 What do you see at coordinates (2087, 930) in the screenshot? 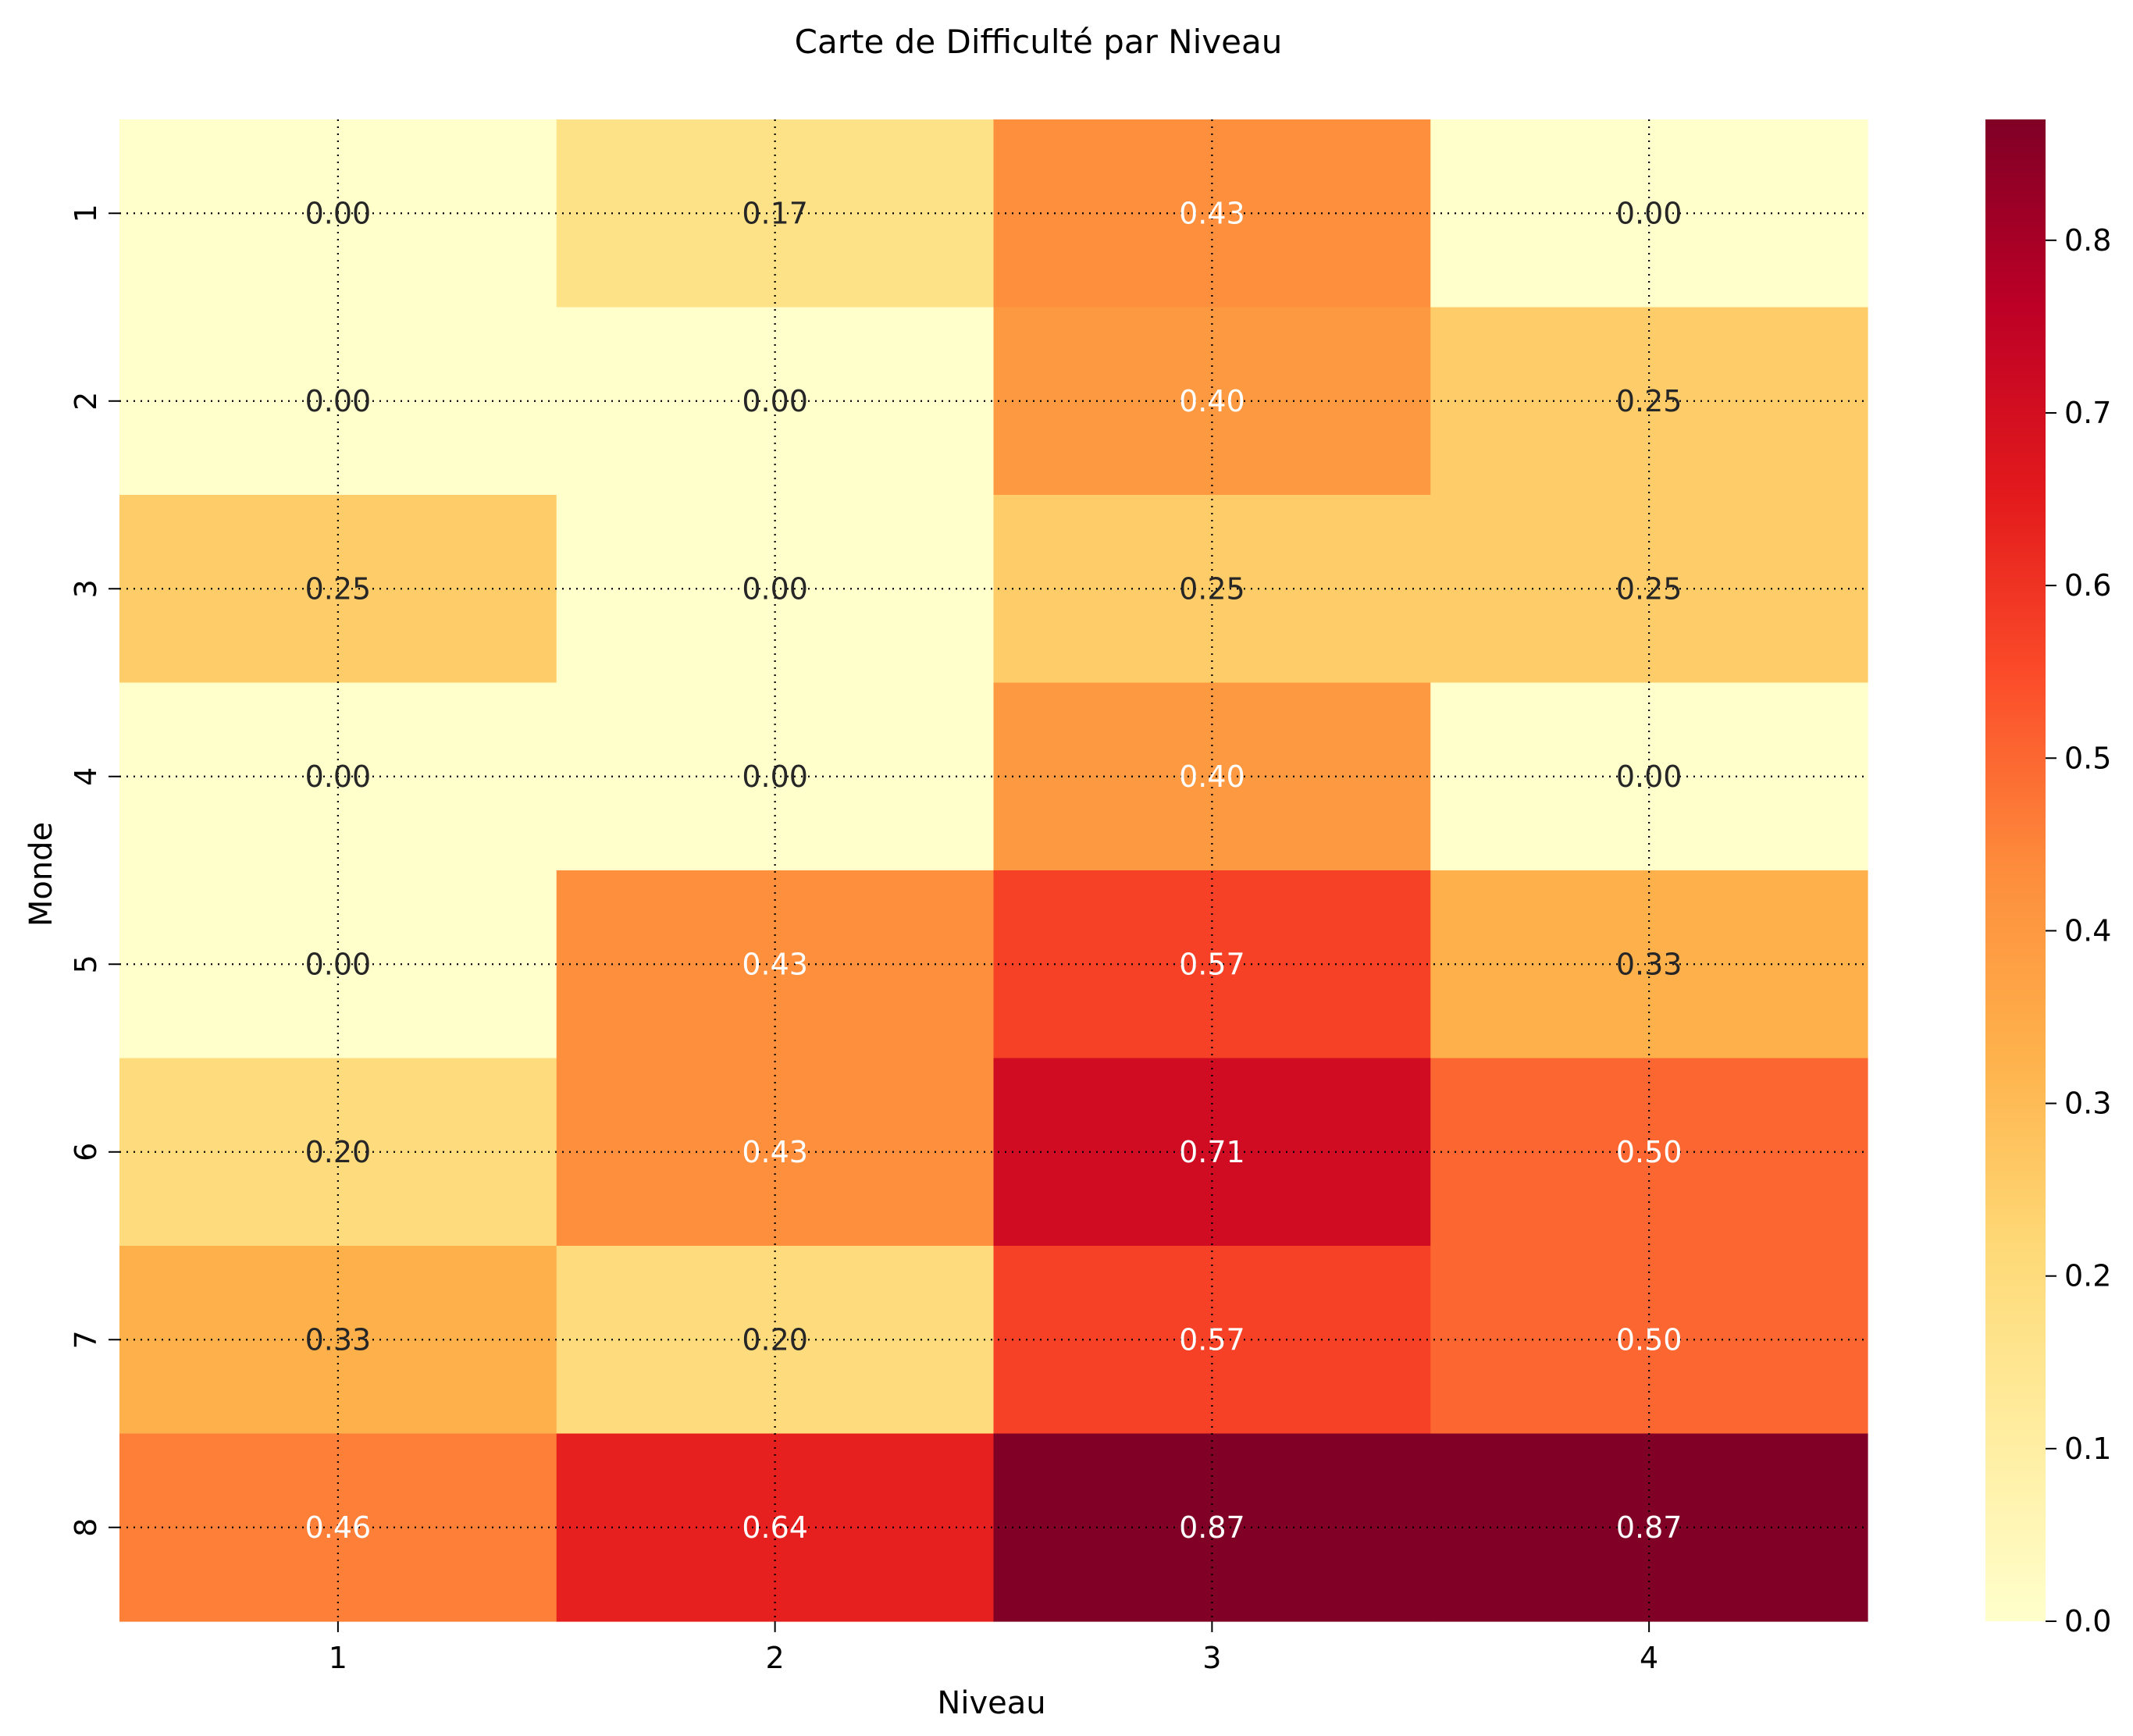
I see `colorbar-tick-label: 0.4` at bounding box center [2087, 930].